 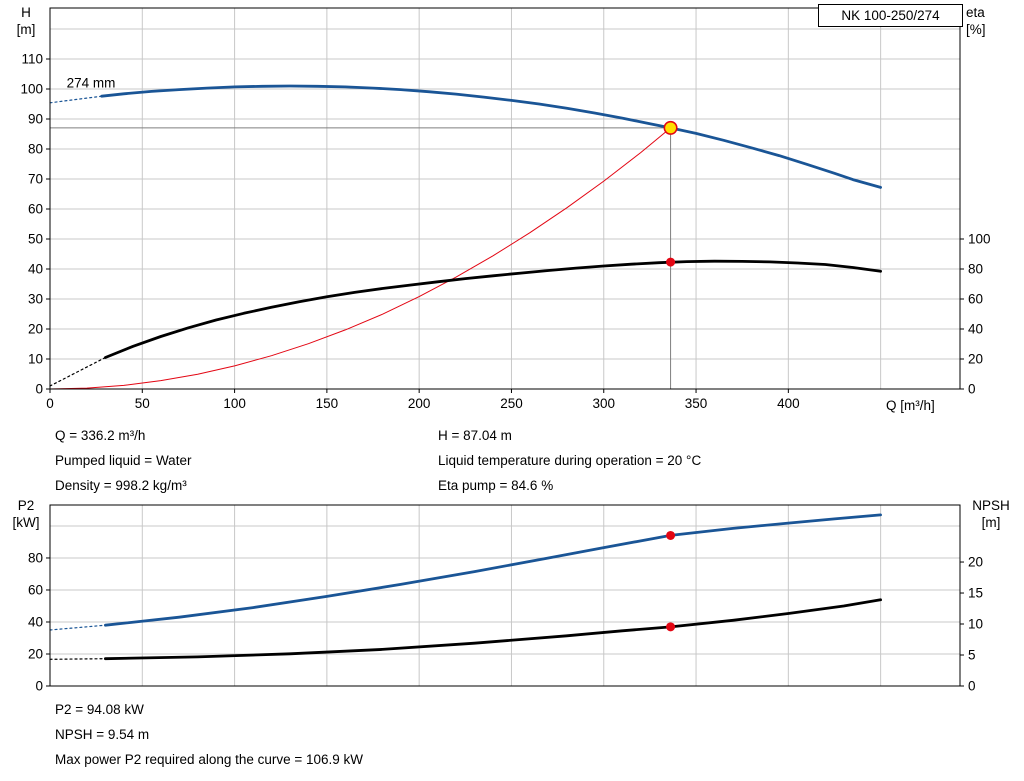 I want to click on left-axis-tick-label: 50, so click(x=35, y=239).